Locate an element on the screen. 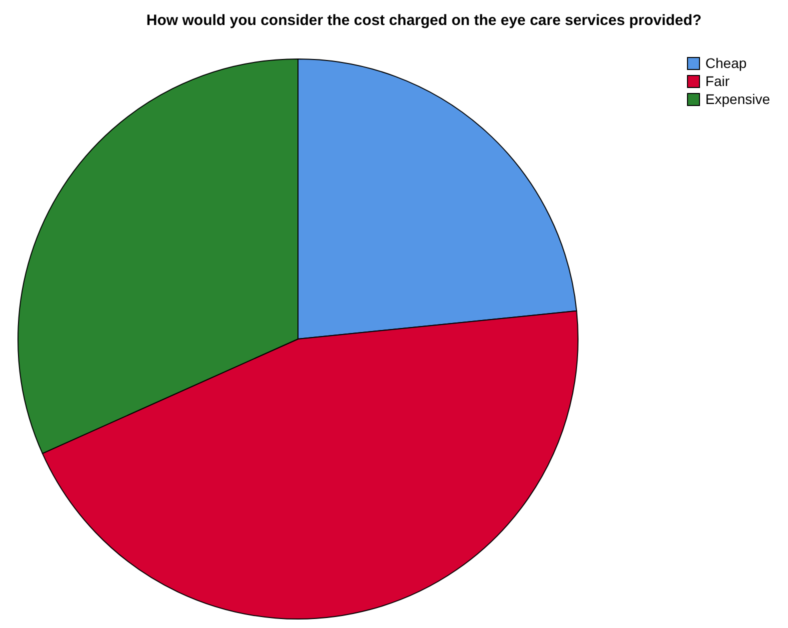 This screenshot has width=788, height=628. chart-title: How would you consider the cost charged on the eye care services provided? is located at coordinates (424, 21).